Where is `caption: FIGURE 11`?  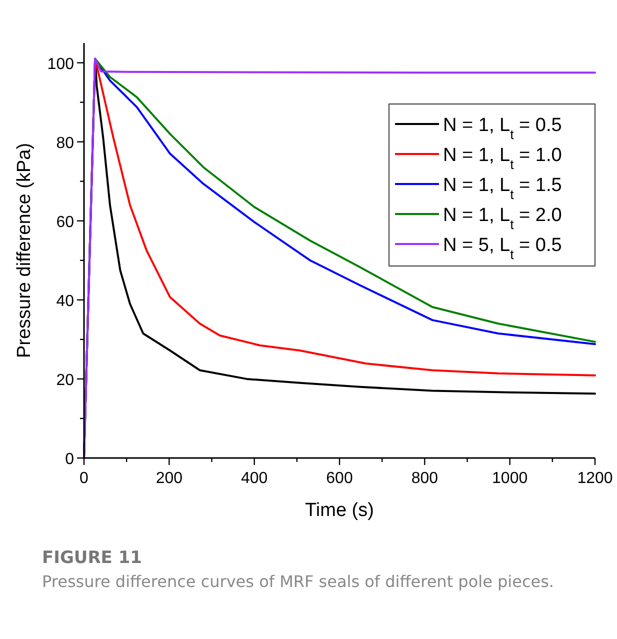
caption: FIGURE 11 is located at coordinates (92, 558).